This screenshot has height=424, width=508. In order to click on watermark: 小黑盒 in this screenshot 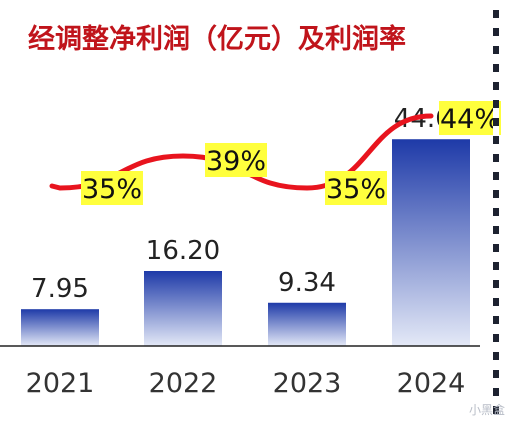, I will do `click(487, 409)`.